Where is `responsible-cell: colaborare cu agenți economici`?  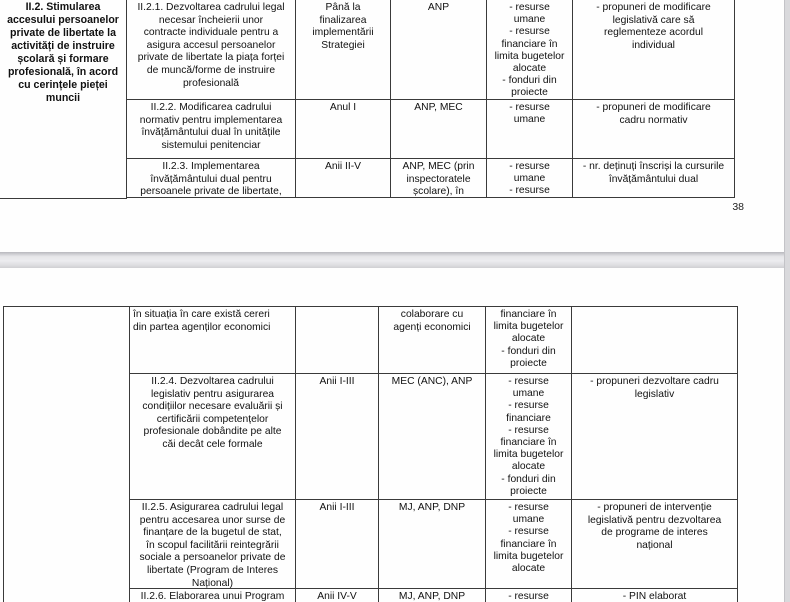 responsible-cell: colaborare cu agenți economici is located at coordinates (432, 340).